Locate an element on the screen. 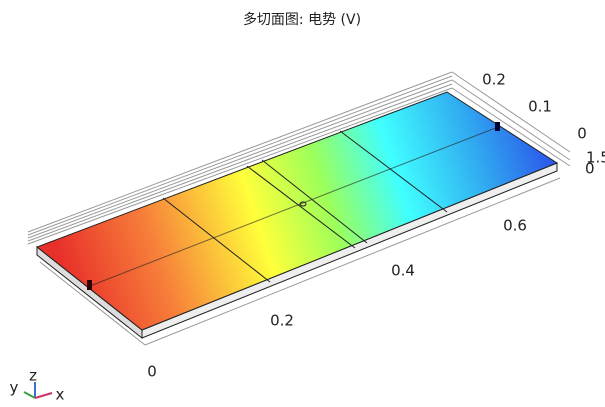  y-tick-label: 0.2 is located at coordinates (494, 80).